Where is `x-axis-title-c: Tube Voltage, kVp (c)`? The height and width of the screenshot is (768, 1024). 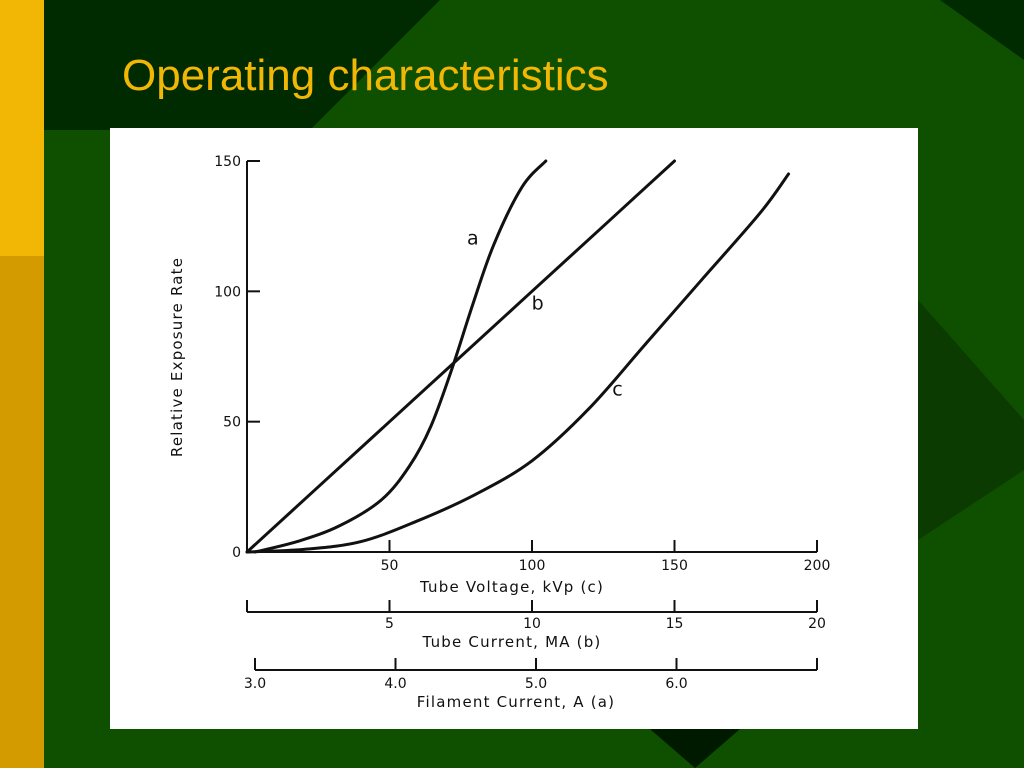 x-axis-title-c: Tube Voltage, kVp (c) is located at coordinates (511, 587).